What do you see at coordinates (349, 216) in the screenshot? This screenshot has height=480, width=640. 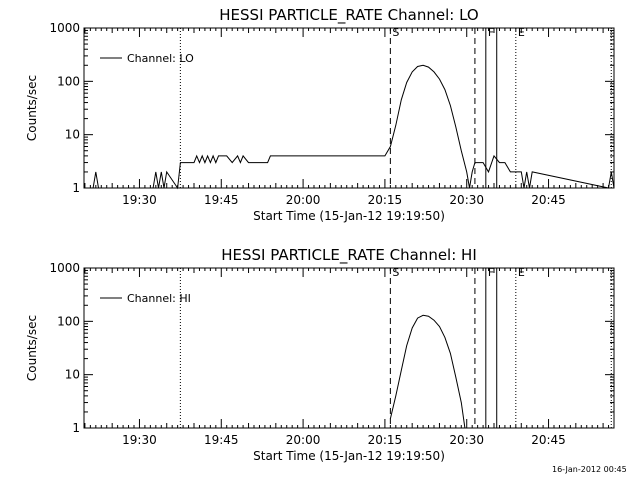 I see `chart-0-x-axis-label: Start Time (15-Jan-12 19:19:50)` at bounding box center [349, 216].